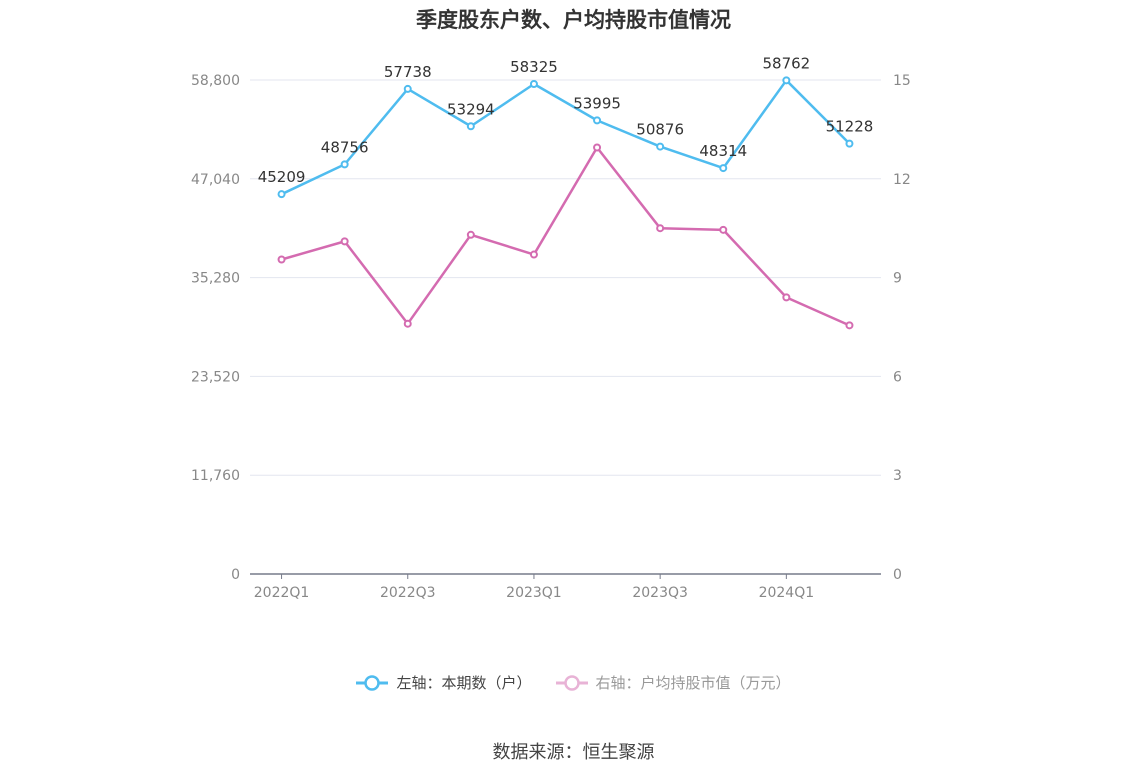 The width and height of the screenshot is (1147, 776). Describe the element at coordinates (693, 683) in the screenshot. I see `legend-right-label: 右轴：户均持股市值（万元）` at that location.